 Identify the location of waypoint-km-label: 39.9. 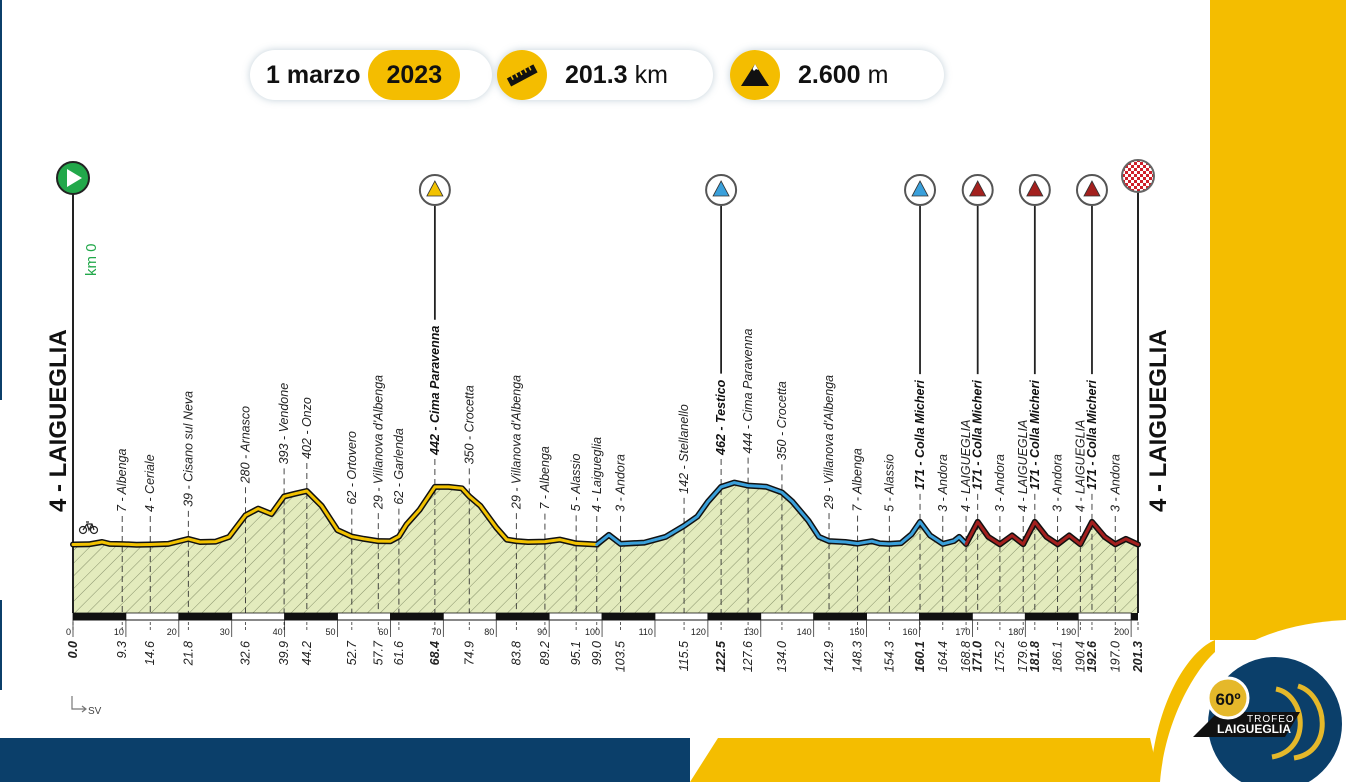
(284, 653).